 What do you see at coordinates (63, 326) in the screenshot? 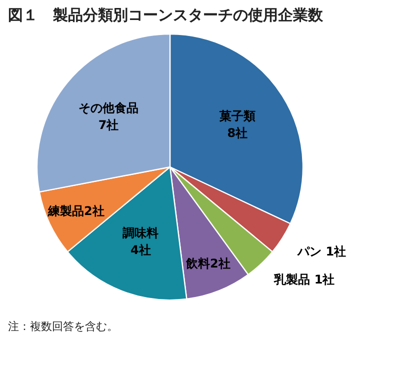
I see `text: 注：複数回答を含む。` at bounding box center [63, 326].